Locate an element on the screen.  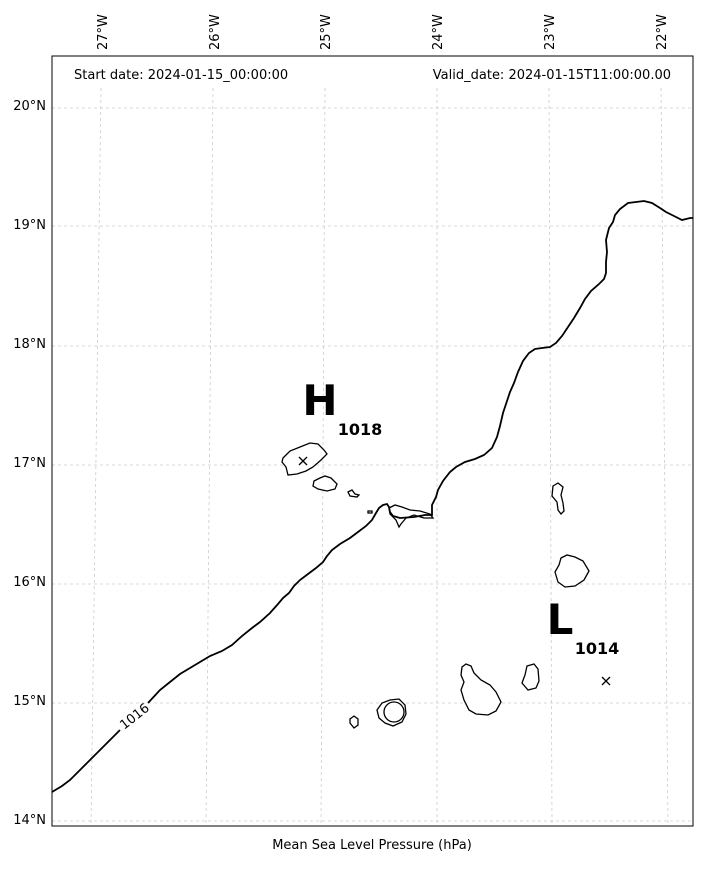
island-santa-luzia is located at coordinates (354, 493).